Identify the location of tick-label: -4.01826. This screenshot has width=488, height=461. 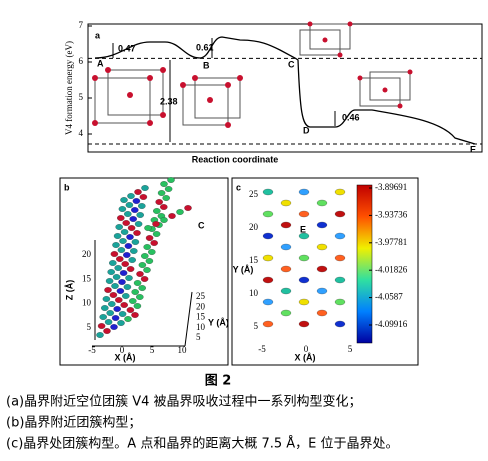
(391, 269).